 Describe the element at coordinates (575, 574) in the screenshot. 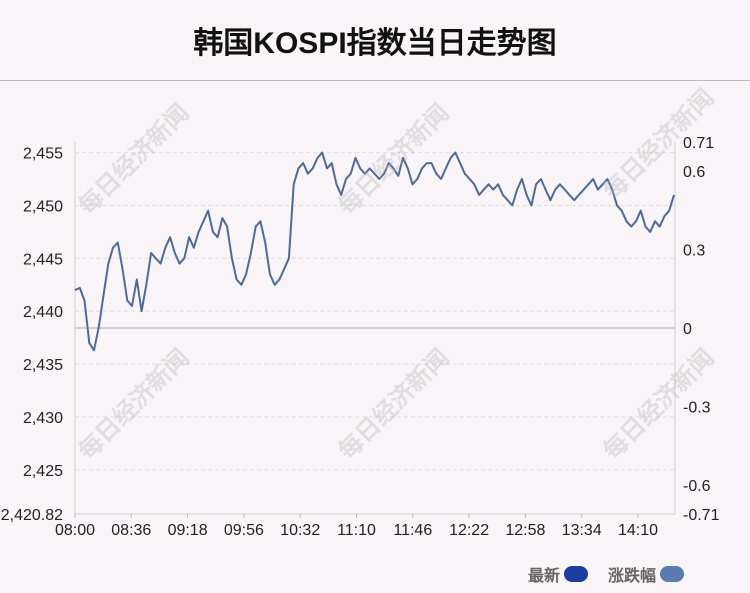

I see `legend-swatch-latest` at that location.